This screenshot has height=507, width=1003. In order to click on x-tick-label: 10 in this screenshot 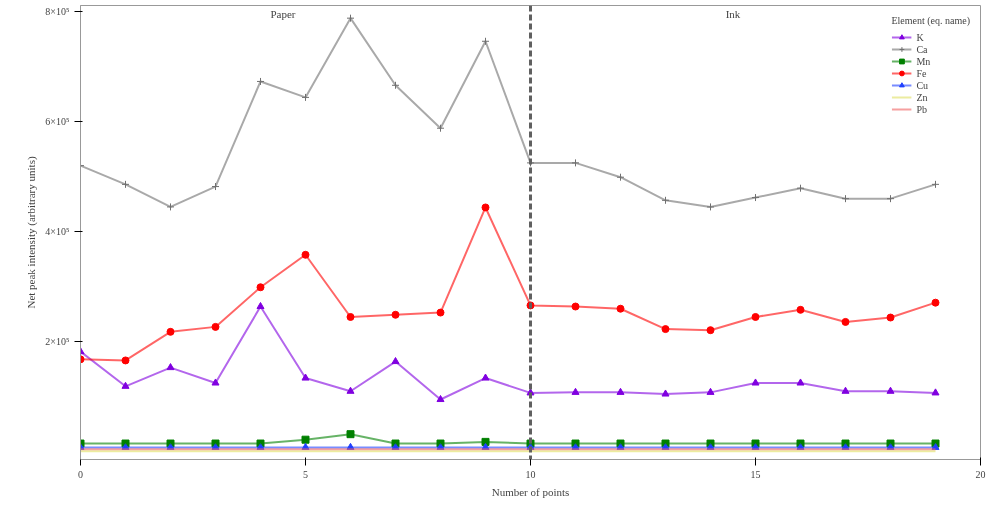, I will do `click(530, 474)`.